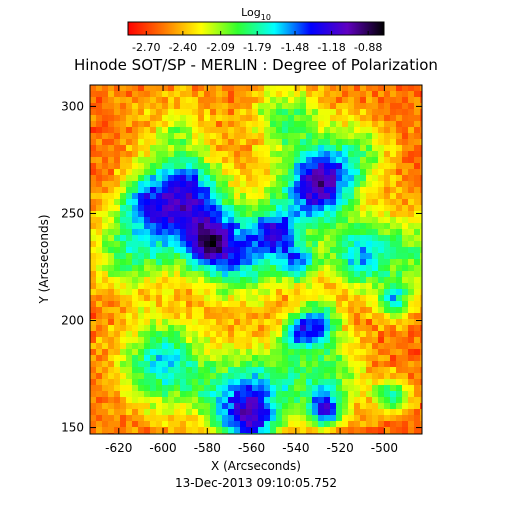 This screenshot has height=512, width=512. I want to click on x-tick-label: -600, so click(162, 448).